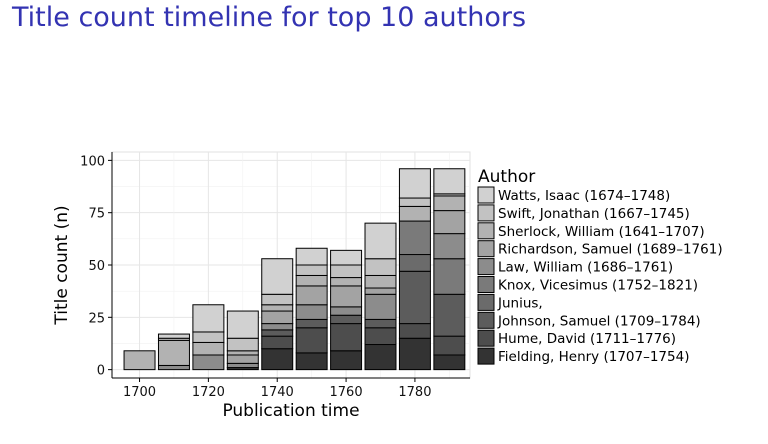 The image size is (768, 444). Describe the element at coordinates (610, 250) in the screenshot. I see `legend-label: Richardson, Samuel (1689–1761)` at that location.